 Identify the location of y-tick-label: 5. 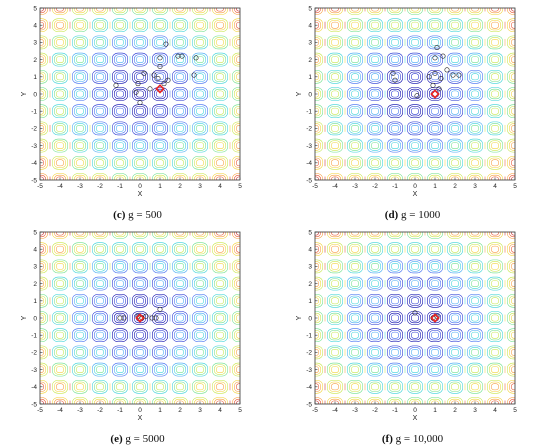
(310, 232).